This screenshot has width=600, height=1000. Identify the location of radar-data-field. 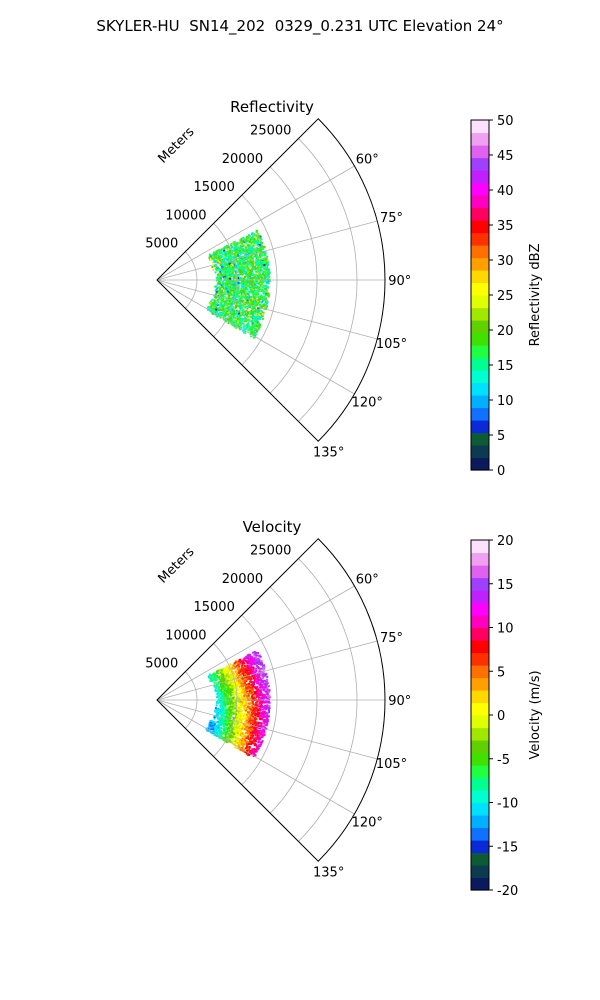
(238, 704).